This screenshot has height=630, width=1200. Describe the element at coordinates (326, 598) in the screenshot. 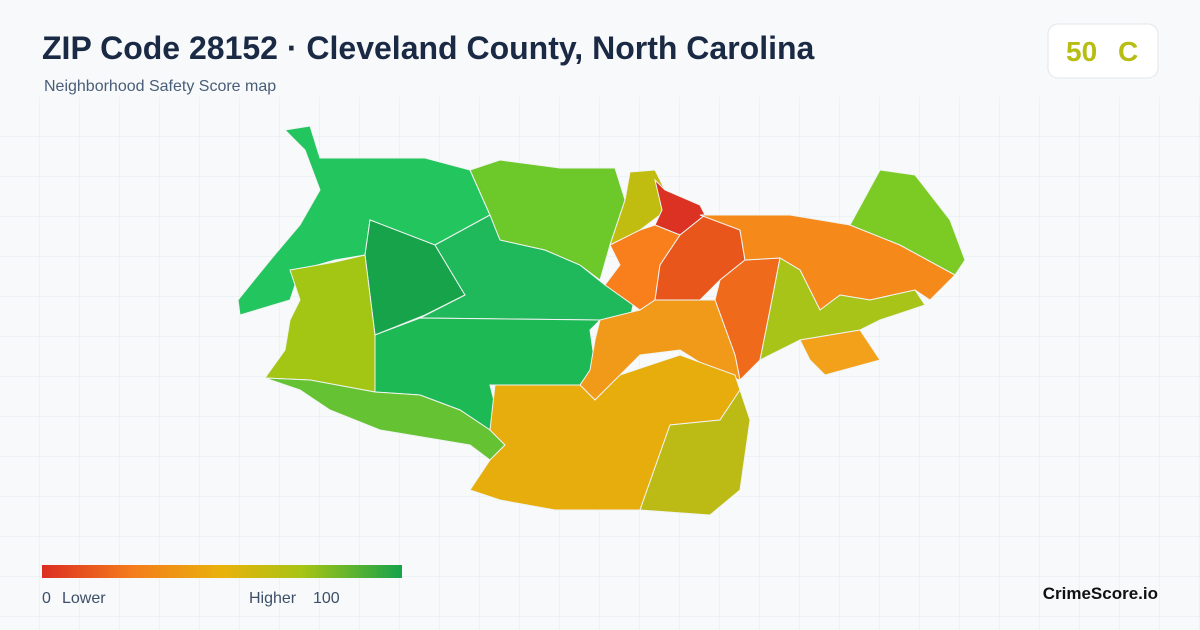

I see `legend-max: 100` at that location.